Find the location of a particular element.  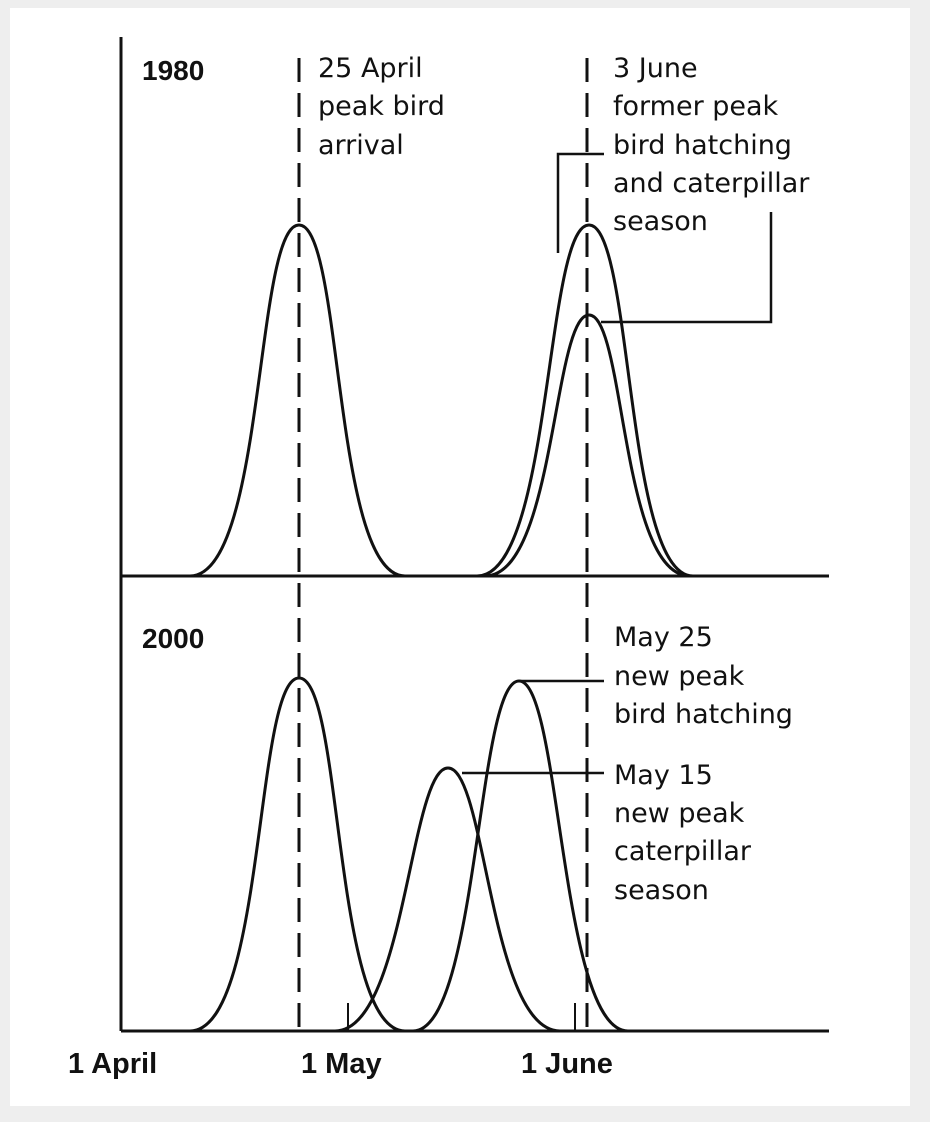

curve-1980-bird-arrival is located at coordinates (297, 400).